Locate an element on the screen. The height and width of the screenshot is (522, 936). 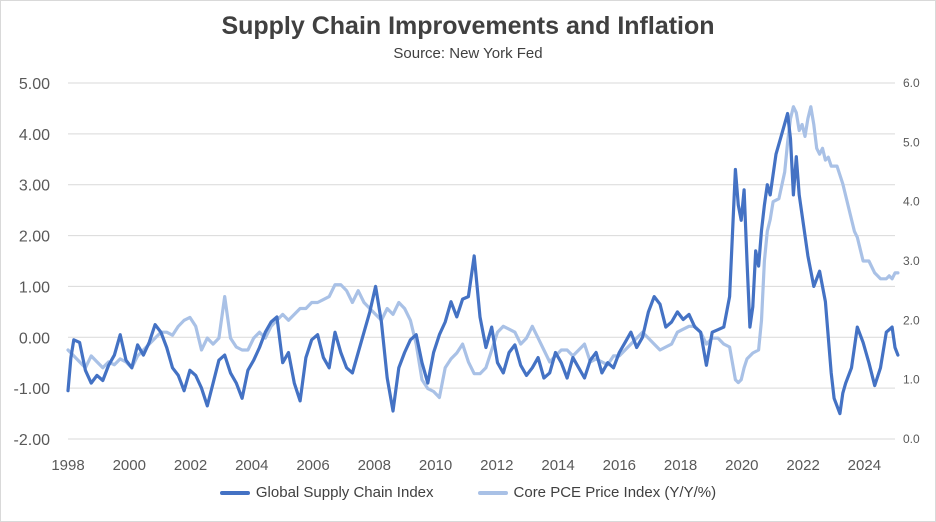
legend-item-supply-chain: Global Supply Chain Index is located at coordinates (326, 492).